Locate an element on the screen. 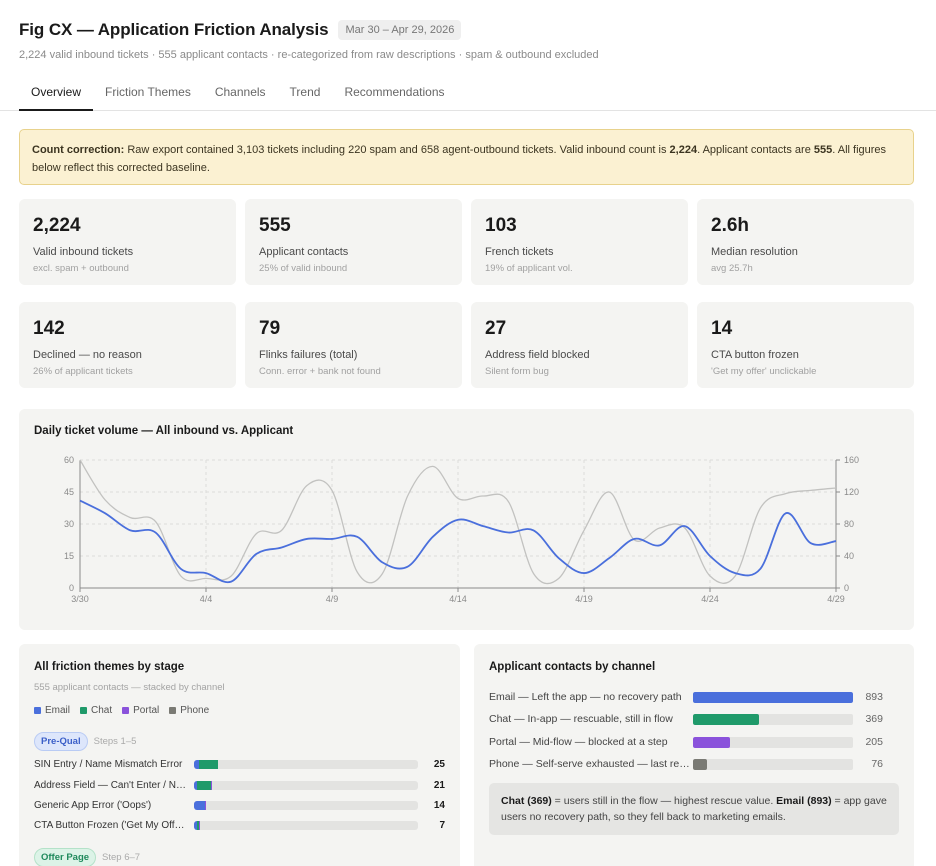  legend-item-email: Email is located at coordinates (52, 710).